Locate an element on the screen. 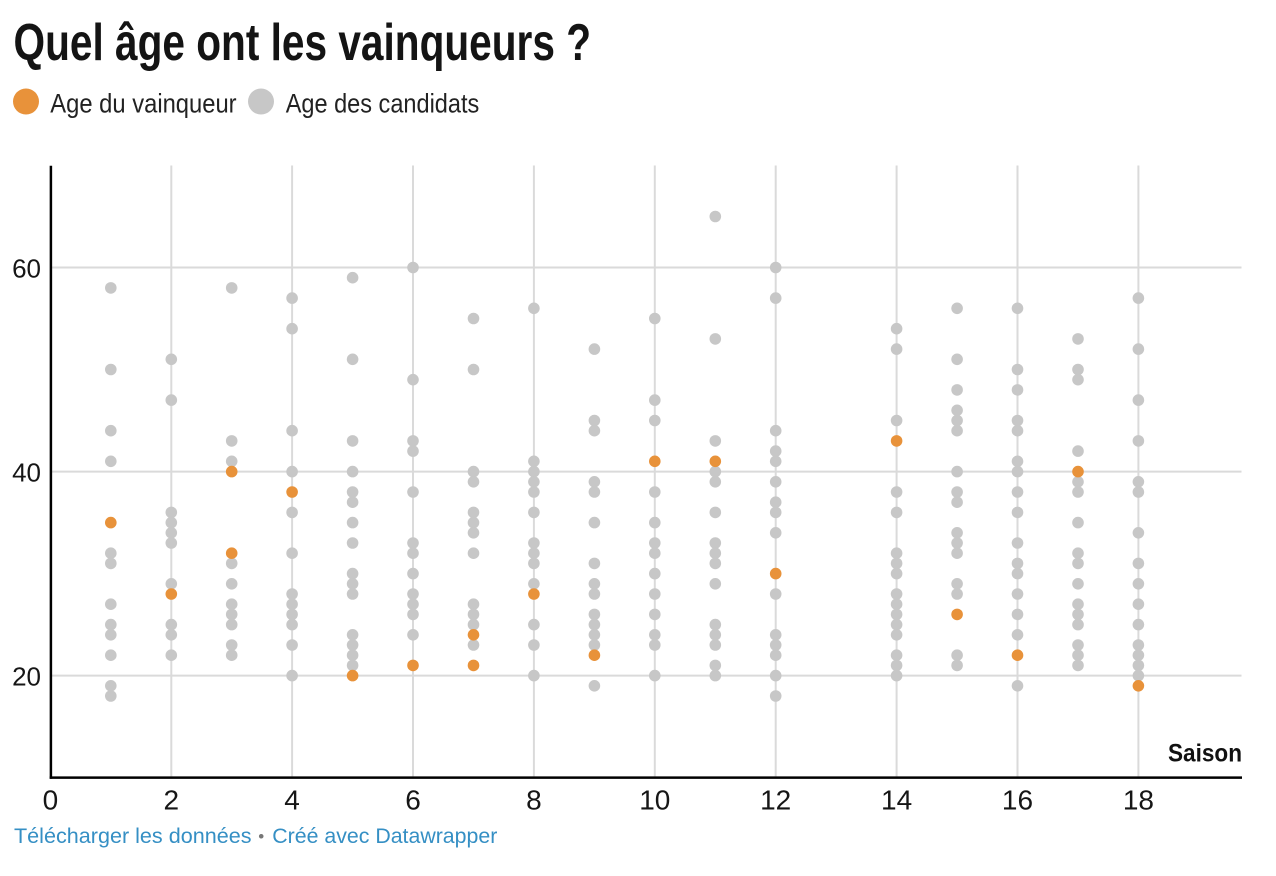  svg-text: 8 is located at coordinates (534, 800).